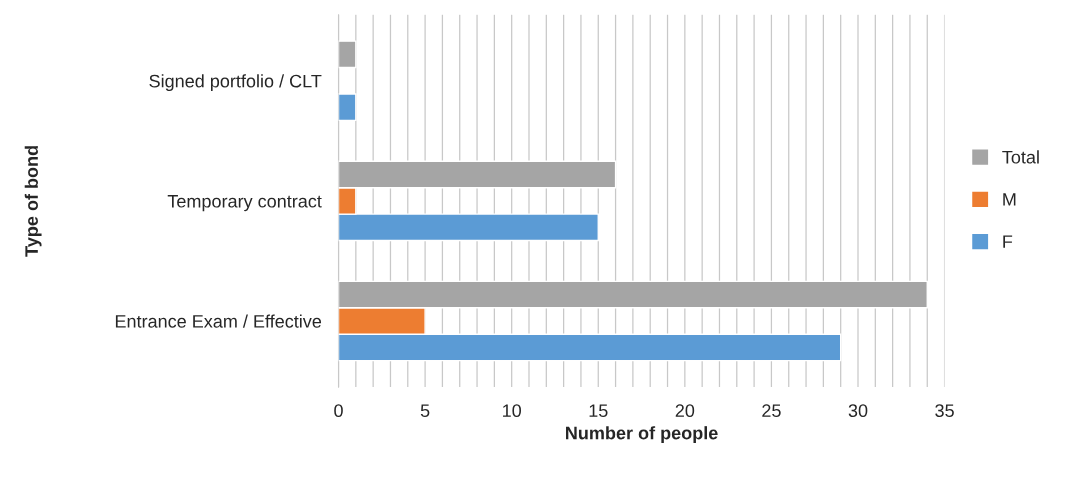 This screenshot has width=1092, height=490. Describe the element at coordinates (235, 83) in the screenshot. I see `y-tick-label: Signed portfolio / CLT` at that location.